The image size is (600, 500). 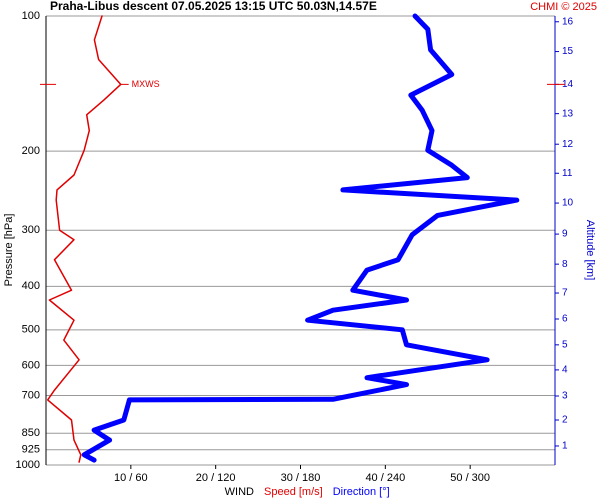 I want to click on y-tick-label: 200, so click(x=31, y=151).